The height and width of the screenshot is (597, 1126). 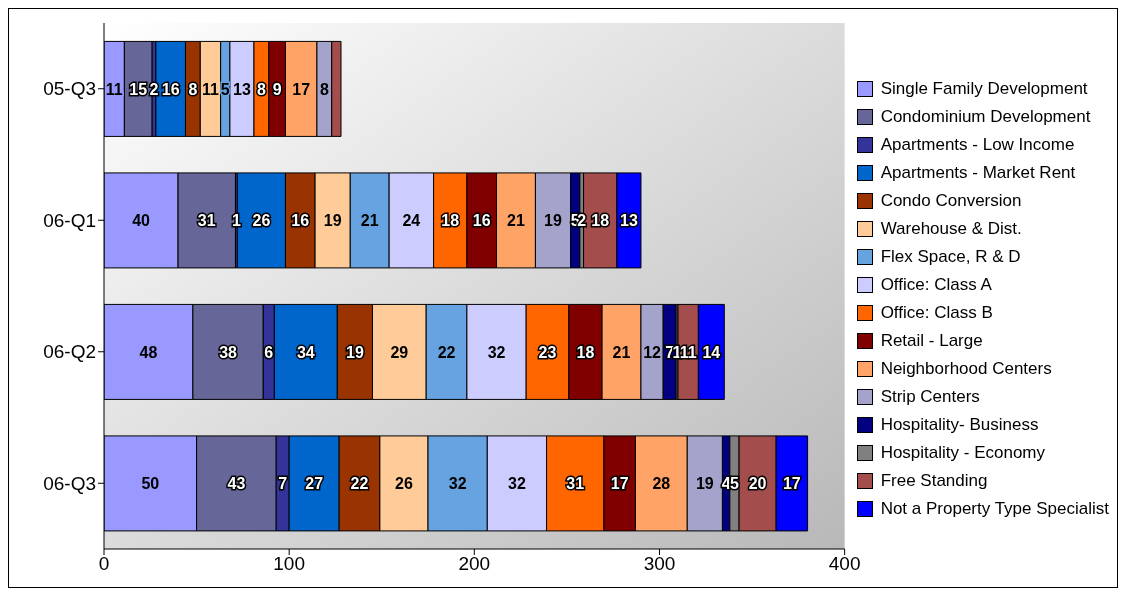 I want to click on data-label: 23, so click(x=547, y=352).